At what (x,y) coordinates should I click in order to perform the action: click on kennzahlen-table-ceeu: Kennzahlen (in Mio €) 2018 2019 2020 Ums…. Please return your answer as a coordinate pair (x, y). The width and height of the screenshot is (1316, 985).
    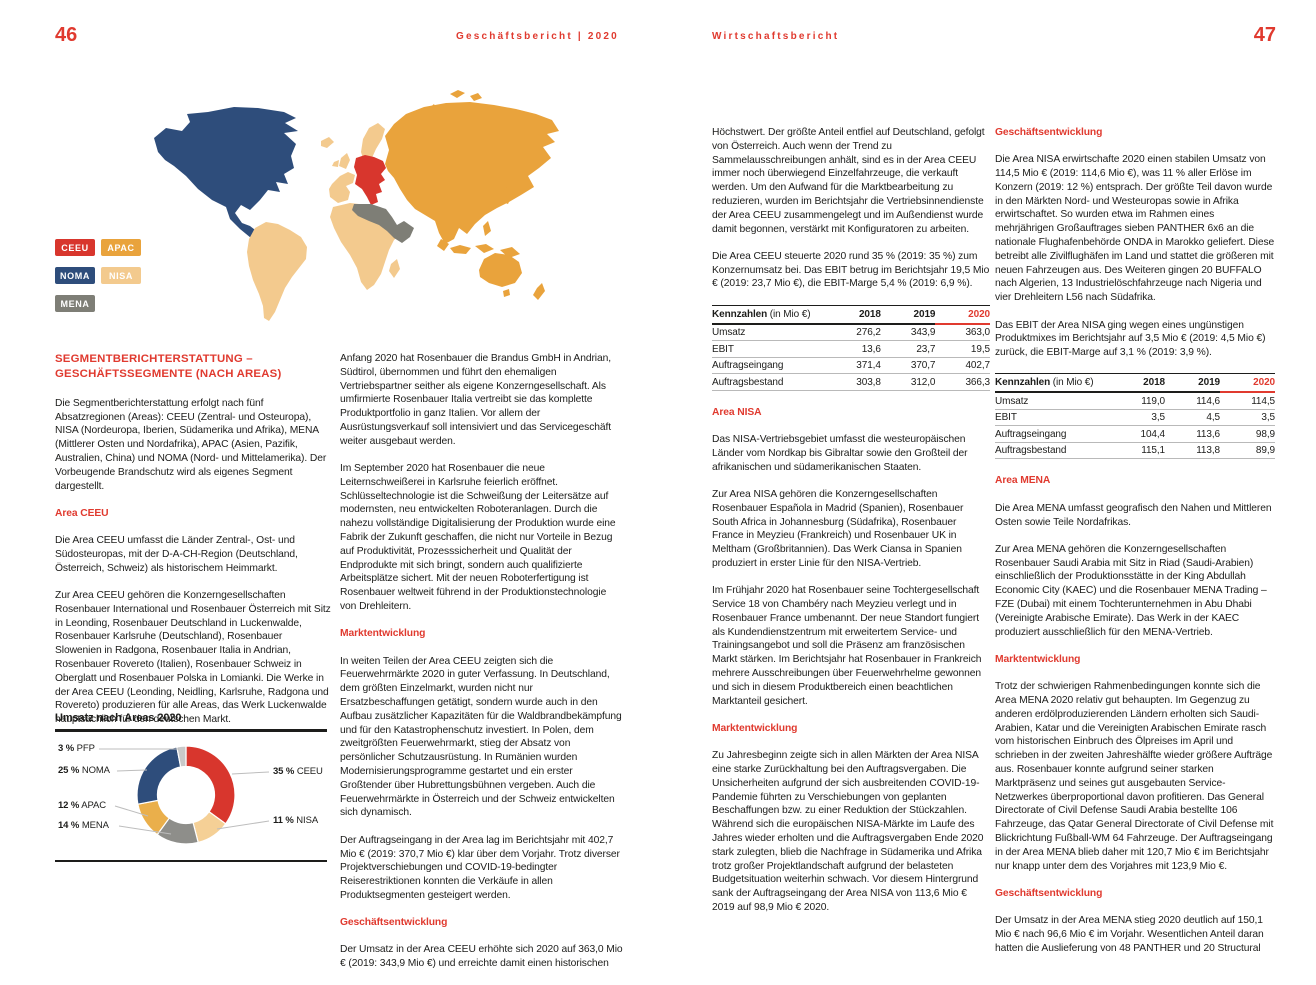
    Looking at the image, I should click on (851, 347).